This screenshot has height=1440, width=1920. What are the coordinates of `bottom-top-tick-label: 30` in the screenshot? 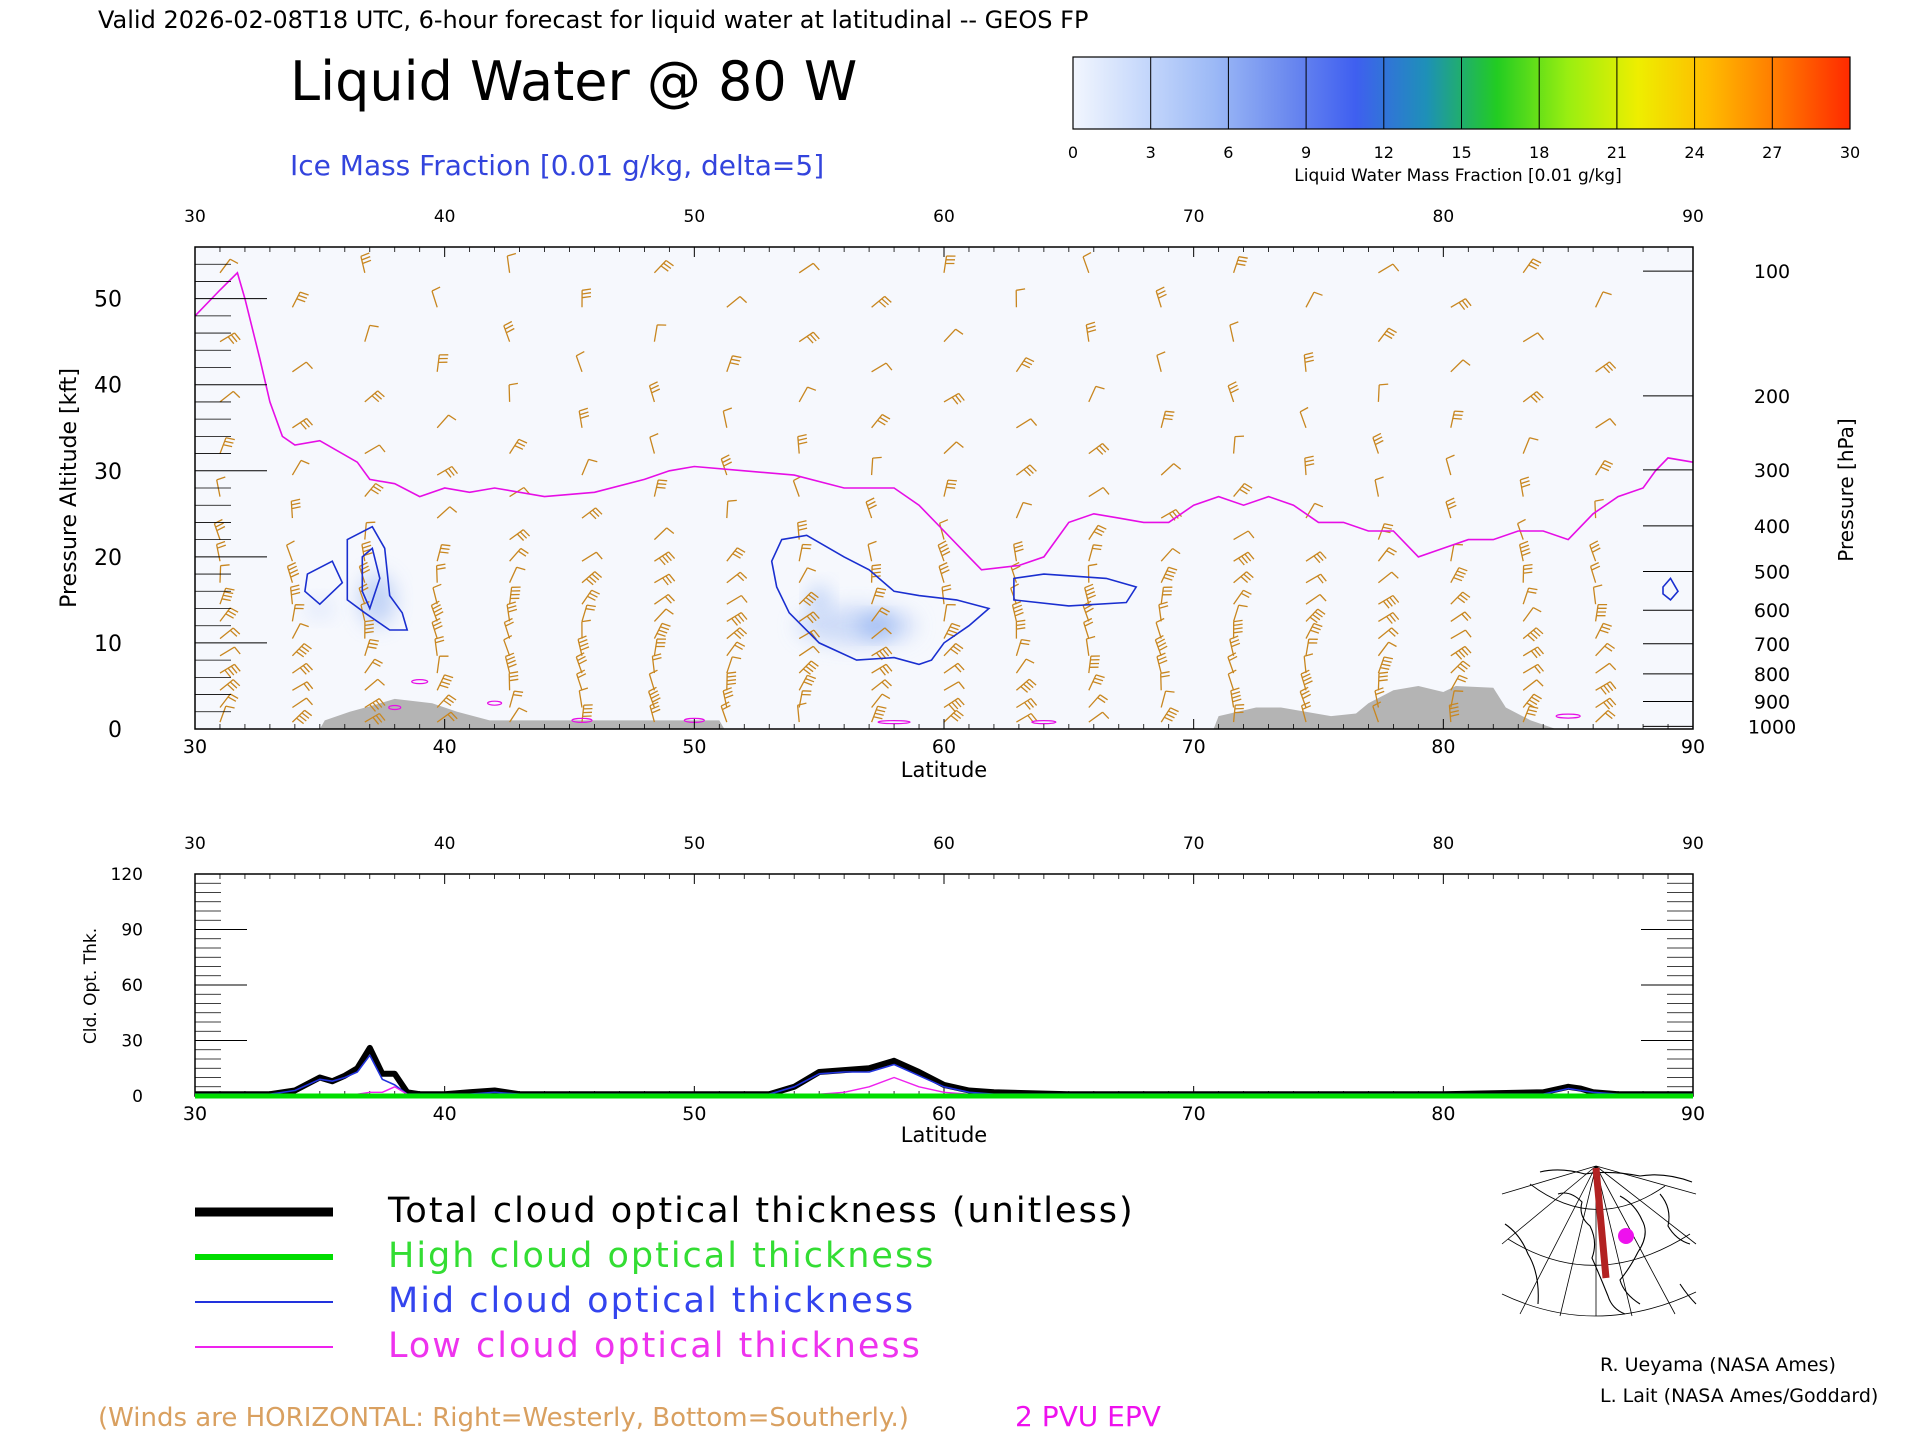 It's located at (195, 844).